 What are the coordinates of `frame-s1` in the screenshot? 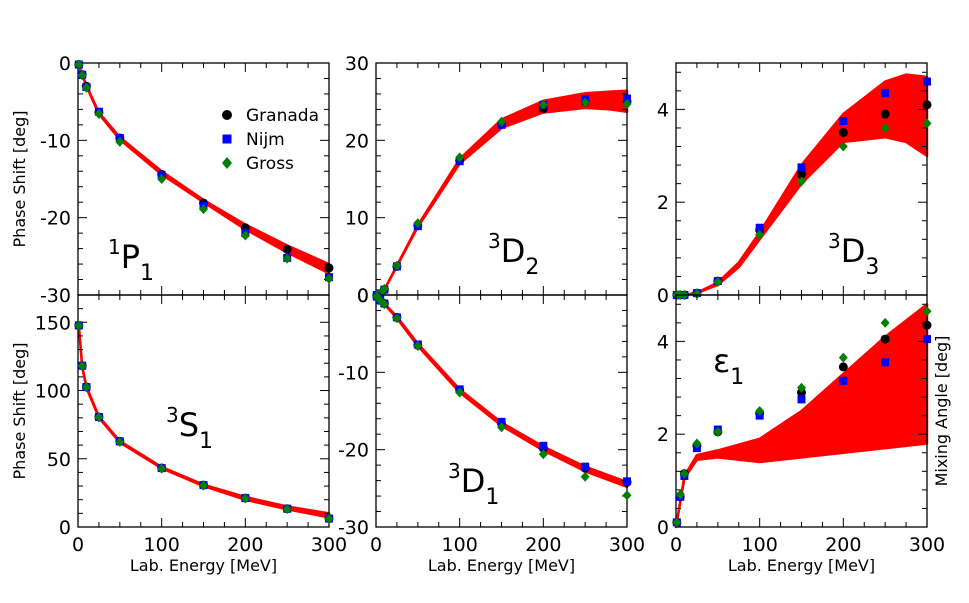 It's located at (203, 411).